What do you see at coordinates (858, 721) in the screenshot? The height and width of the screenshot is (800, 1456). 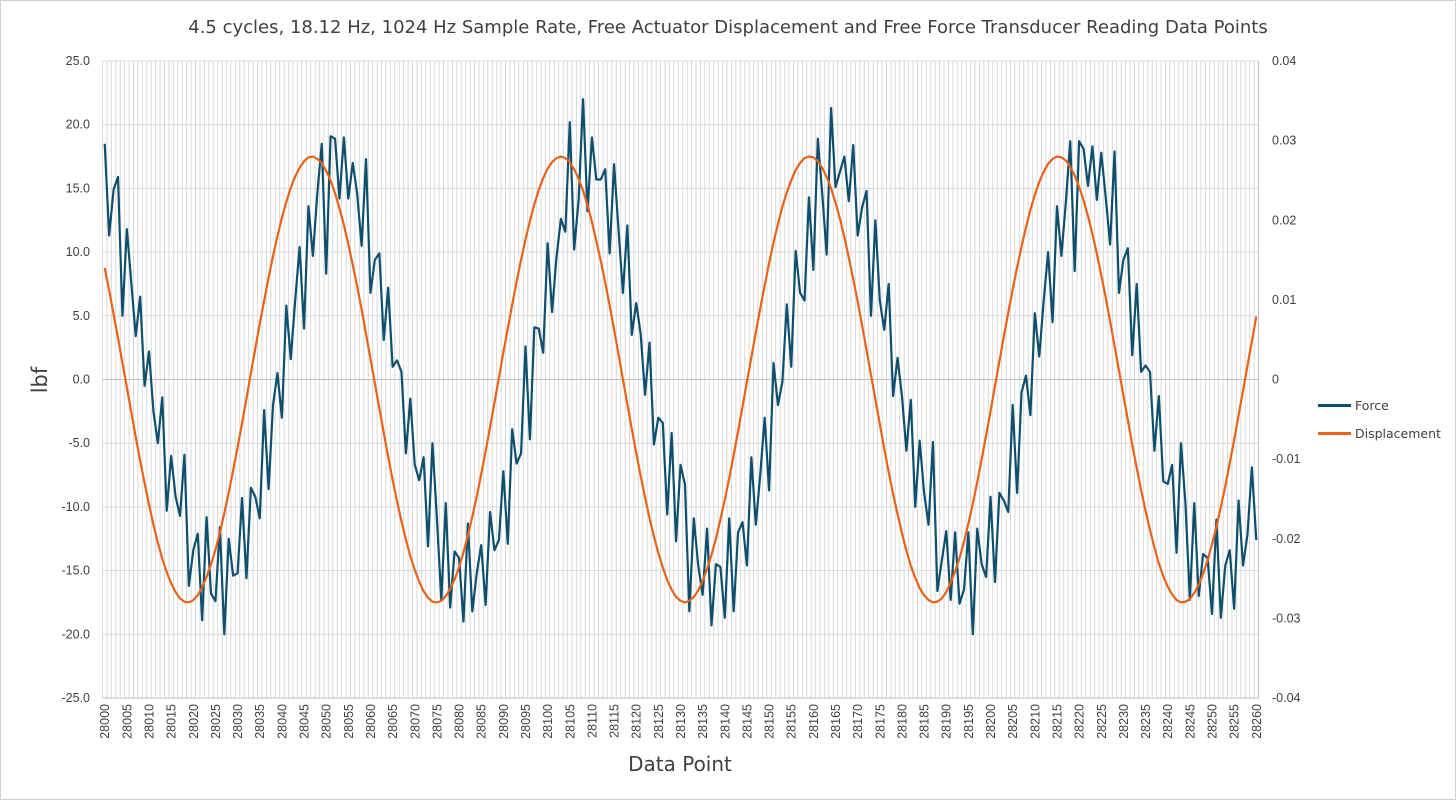 I see `x-tick-label: 28170` at bounding box center [858, 721].